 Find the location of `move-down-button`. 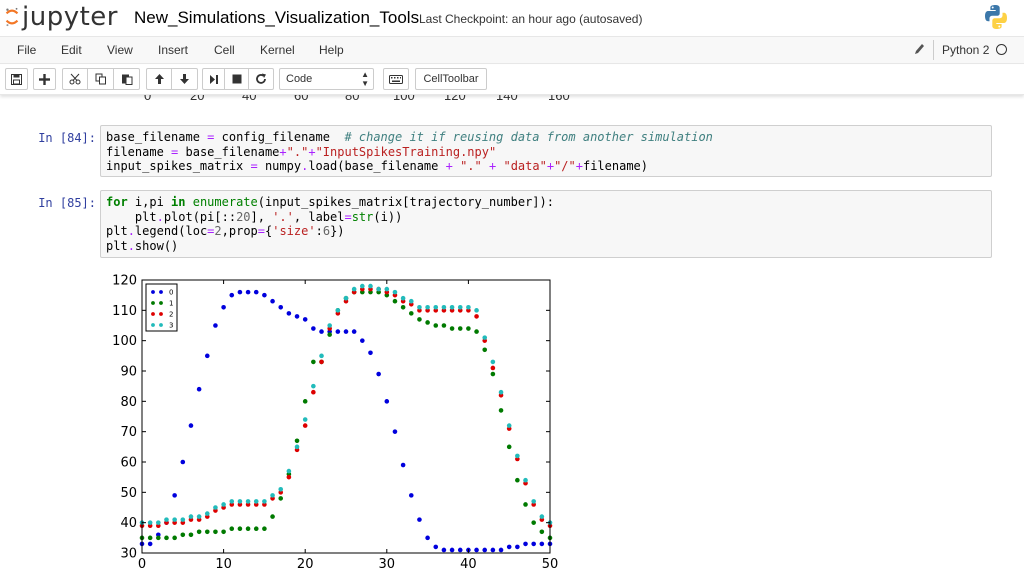

move-down-button is located at coordinates (185, 79).